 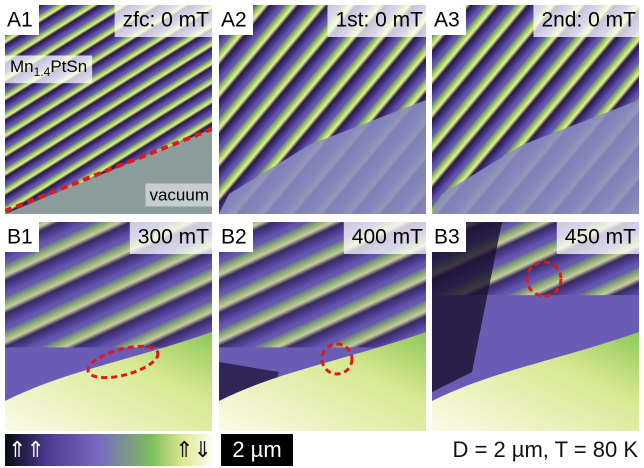 I want to click on colorbar-left-label: ⇑⇑, so click(x=26, y=449).